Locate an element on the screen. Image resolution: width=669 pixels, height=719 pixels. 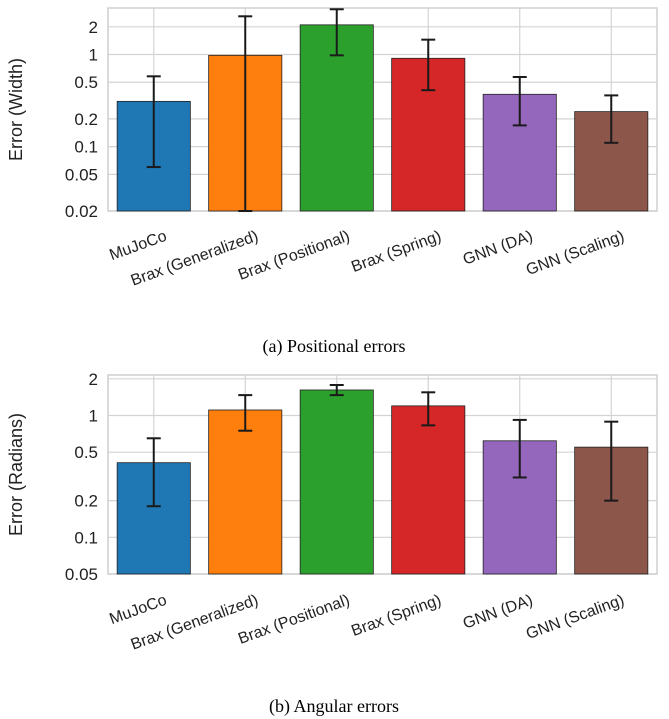
bar-brax-generalized is located at coordinates (245, 492).